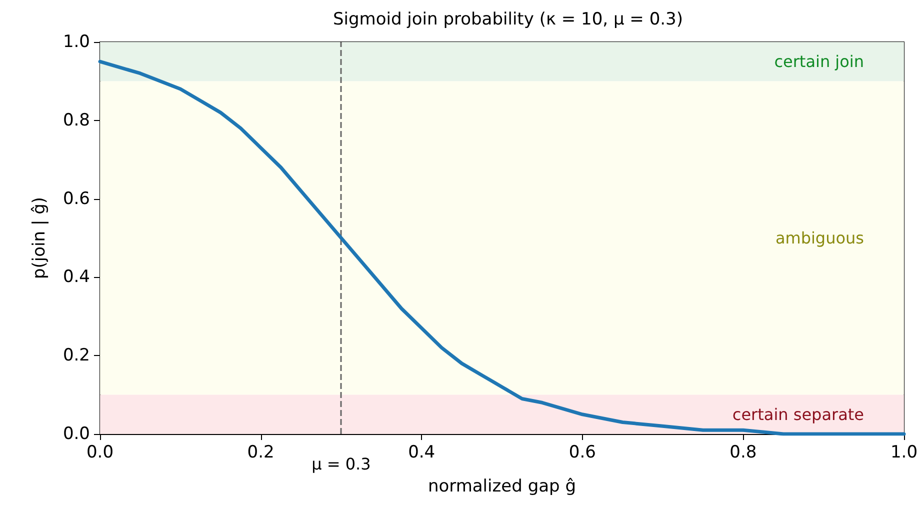 This screenshot has width=924, height=508. I want to click on x-tick-label: 0.6, so click(582, 452).